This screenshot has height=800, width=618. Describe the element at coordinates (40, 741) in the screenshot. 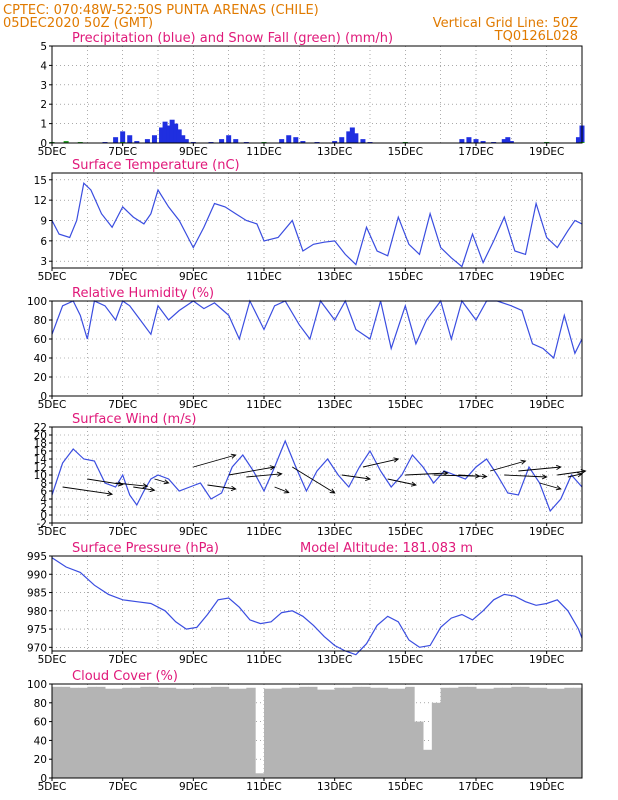

I see `y-tick-label: 40` at that location.